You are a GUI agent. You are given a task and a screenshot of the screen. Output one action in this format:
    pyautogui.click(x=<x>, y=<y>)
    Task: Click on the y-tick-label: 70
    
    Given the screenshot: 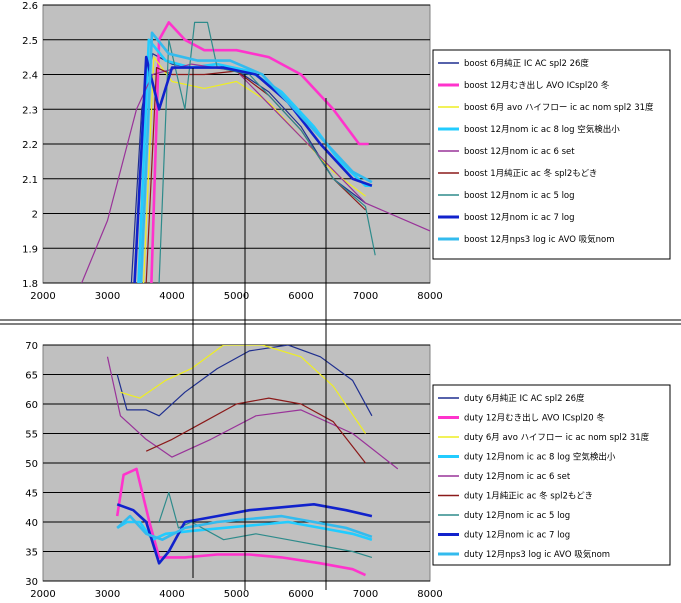 What is the action you would take?
    pyautogui.click(x=31, y=346)
    